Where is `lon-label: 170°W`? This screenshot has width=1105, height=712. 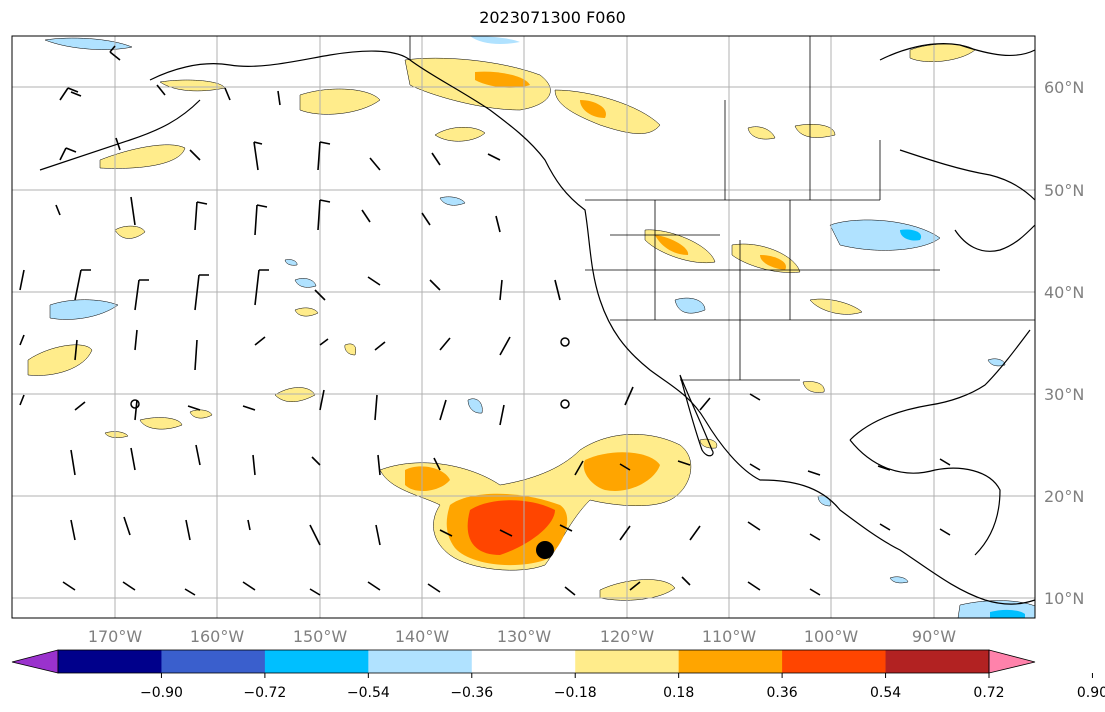 lon-label: 170°W is located at coordinates (115, 636).